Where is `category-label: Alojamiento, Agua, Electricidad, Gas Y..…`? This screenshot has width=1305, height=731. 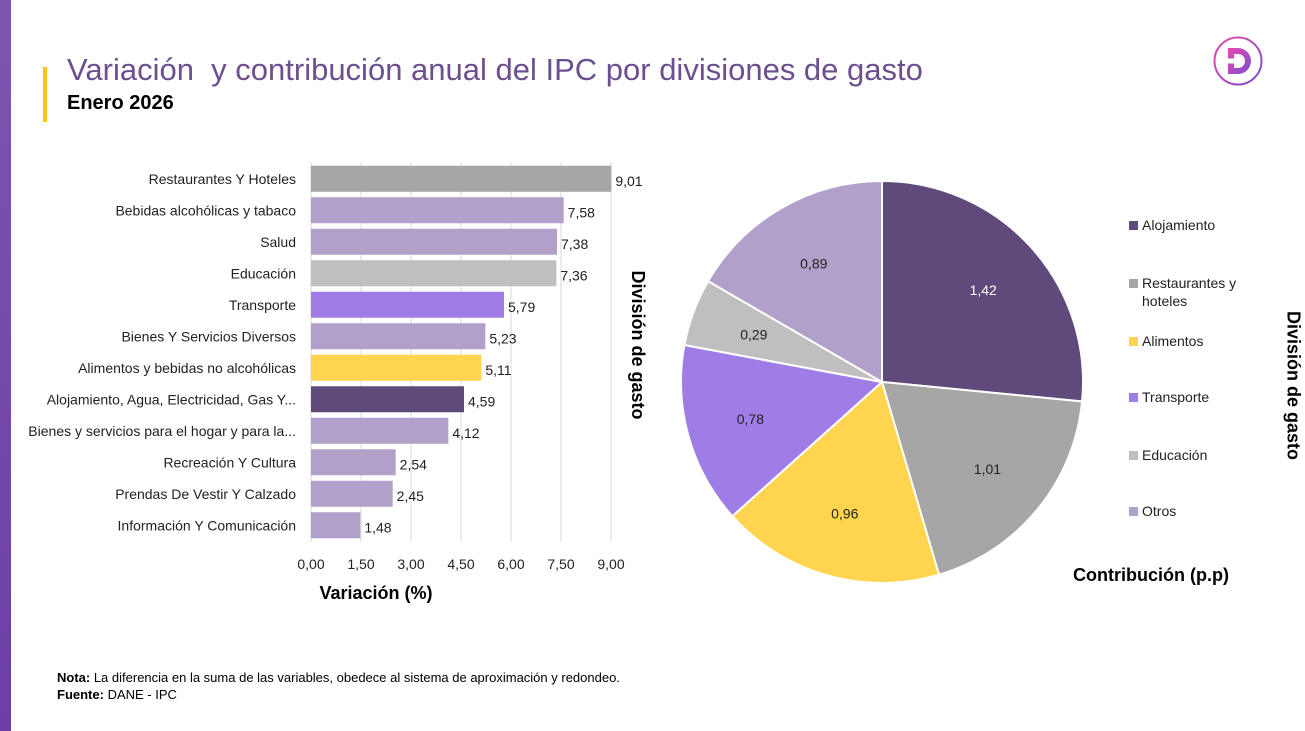 category-label: Alojamiento, Agua, Electricidad, Gas Y..… is located at coordinates (171, 399).